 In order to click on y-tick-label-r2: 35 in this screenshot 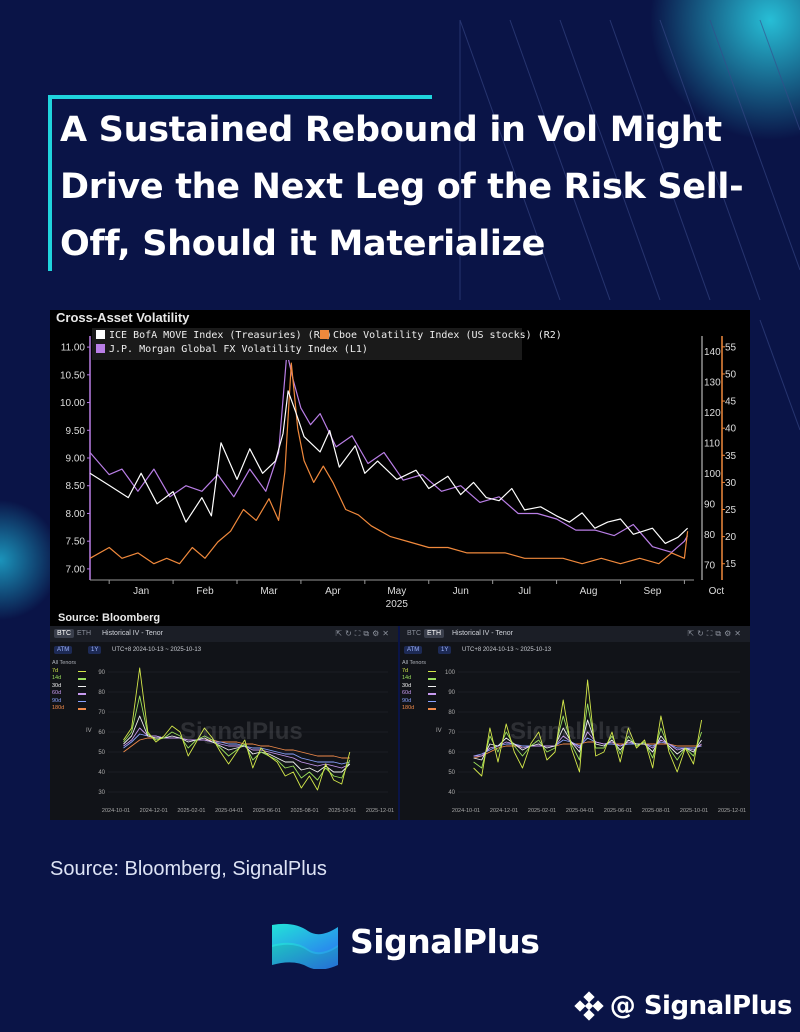, I will do `click(731, 456)`.